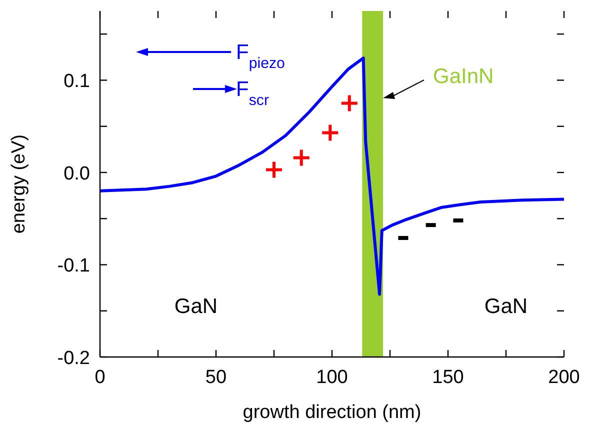  I want to click on y-axis-title: energy (eV), so click(19, 184).